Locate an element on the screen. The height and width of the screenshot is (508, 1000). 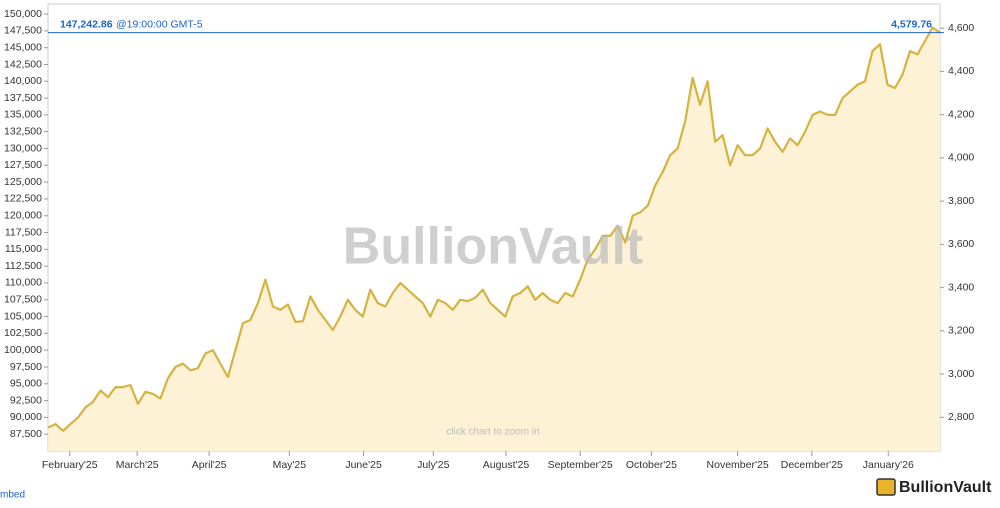
y-tick-label: 87,500 is located at coordinates (26, 434).